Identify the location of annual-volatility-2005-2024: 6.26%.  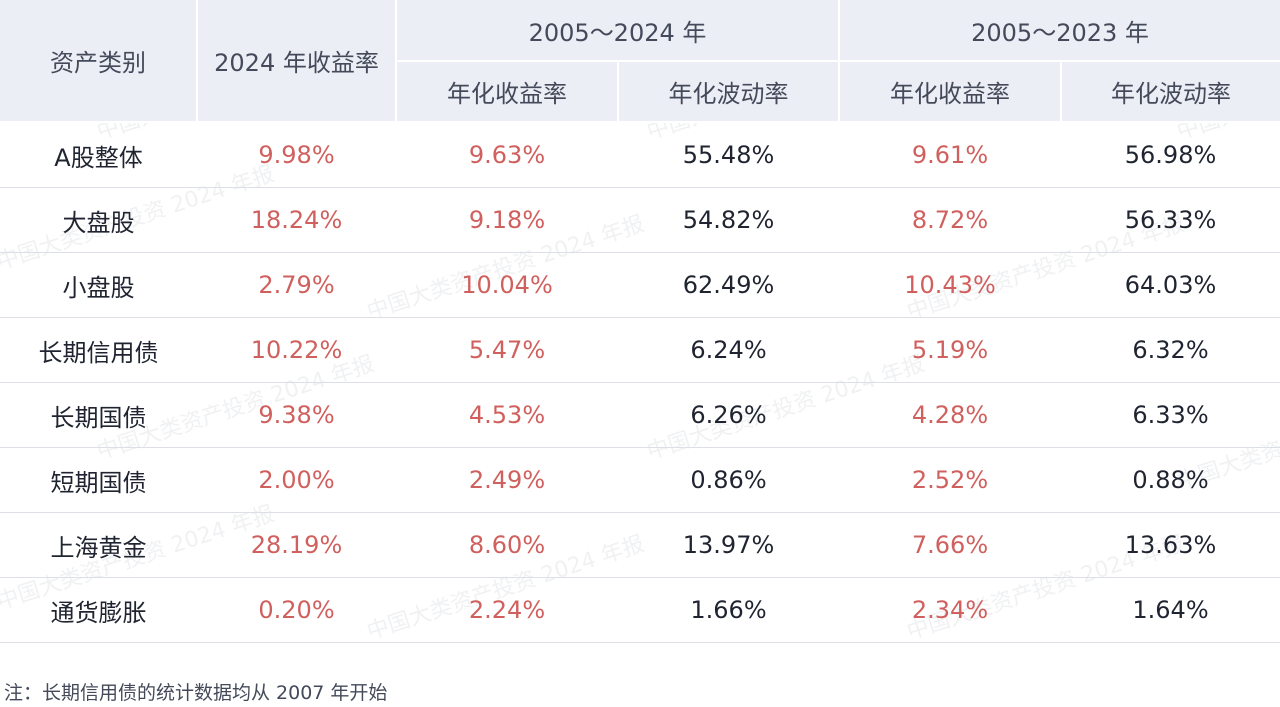
(729, 415).